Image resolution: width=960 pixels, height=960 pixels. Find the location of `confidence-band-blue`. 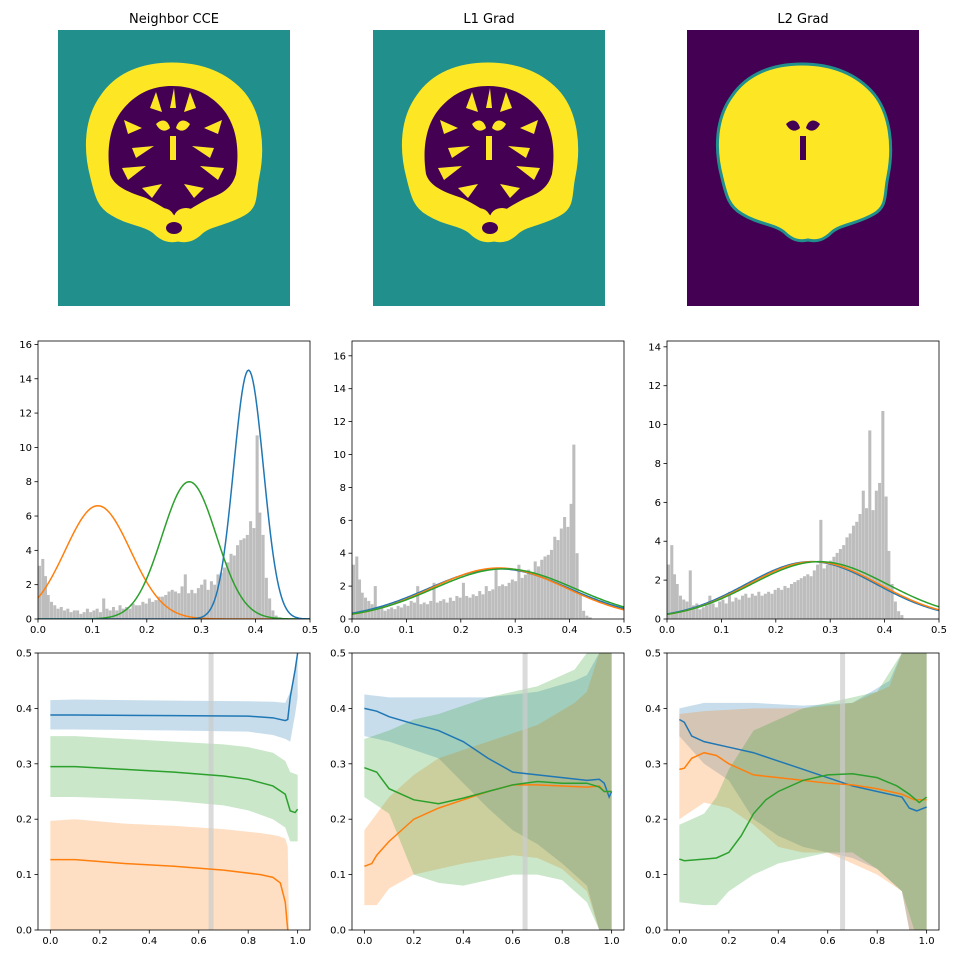

confidence-band-blue is located at coordinates (174, 697).